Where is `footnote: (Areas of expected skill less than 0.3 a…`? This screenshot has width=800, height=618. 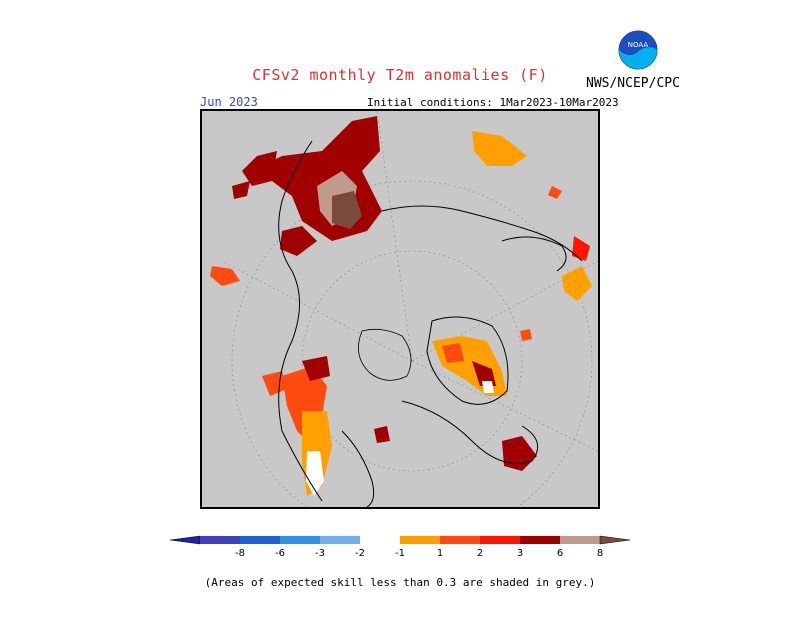 footnote: (Areas of expected skill less than 0.3 a… is located at coordinates (400, 582).